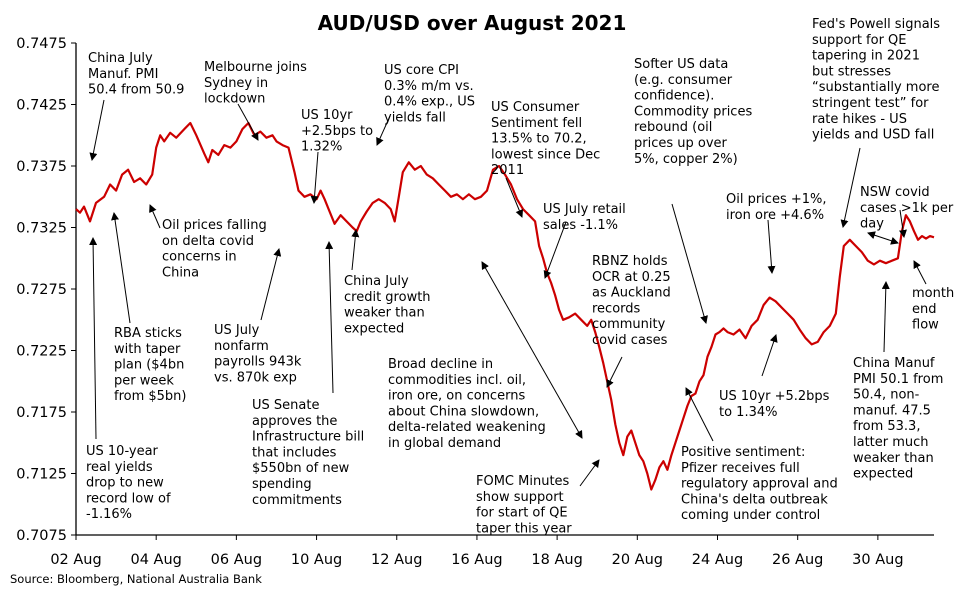  Describe the element at coordinates (376, 281) in the screenshot. I see `annotation-line: China July` at that location.